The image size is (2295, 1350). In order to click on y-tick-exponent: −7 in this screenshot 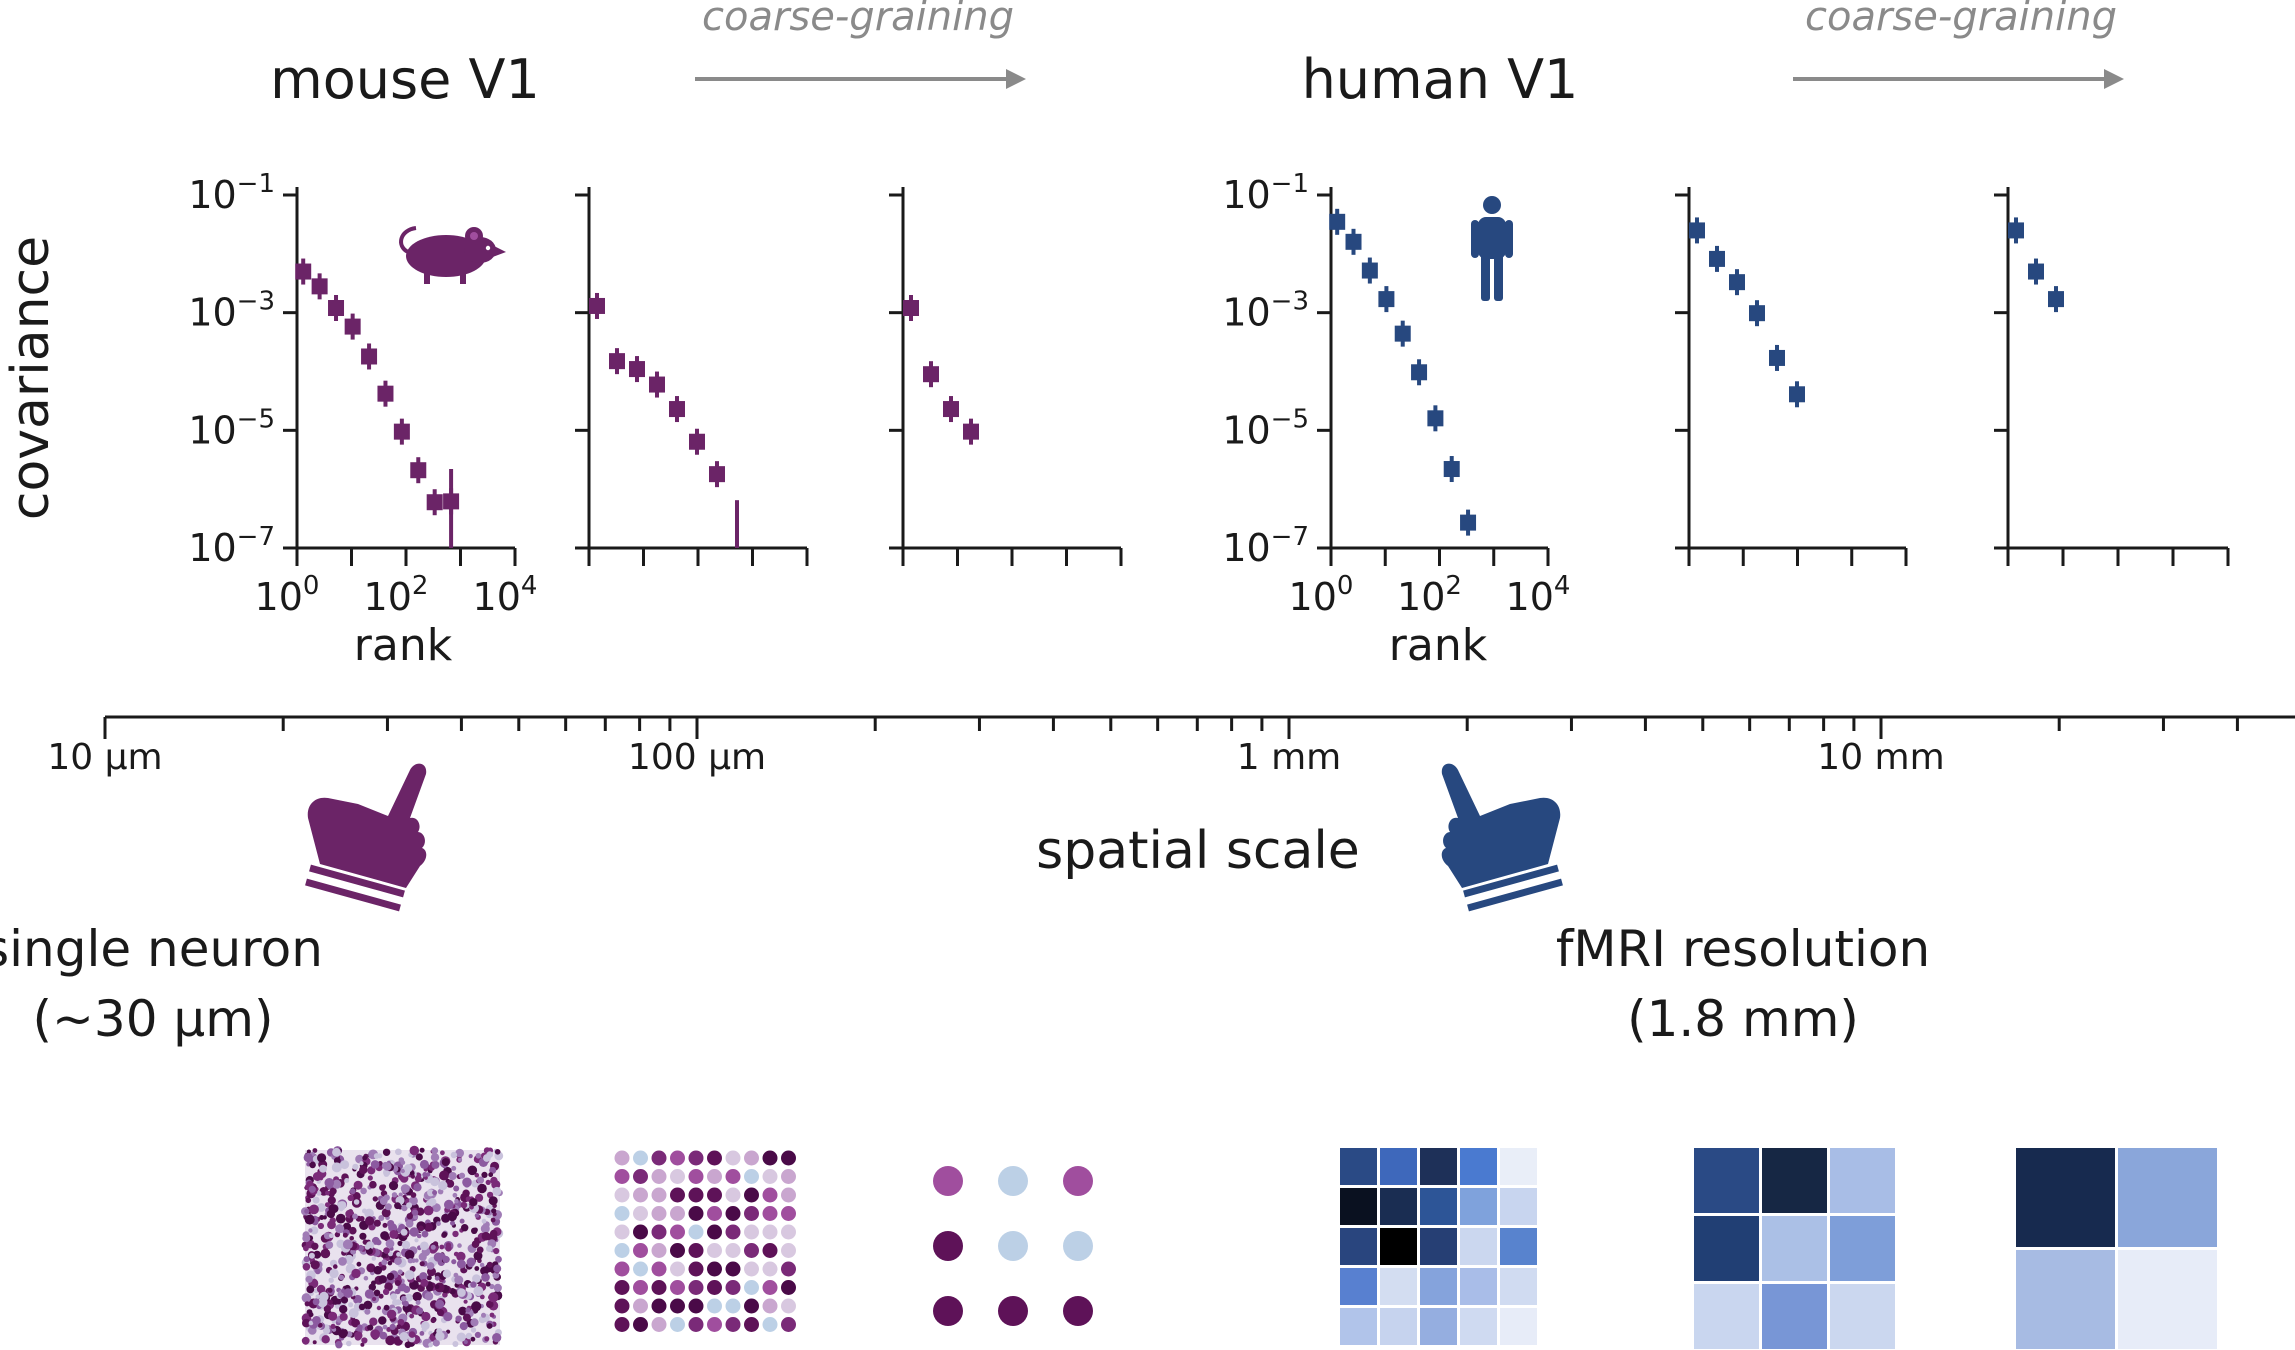, I will do `click(1290, 537)`.